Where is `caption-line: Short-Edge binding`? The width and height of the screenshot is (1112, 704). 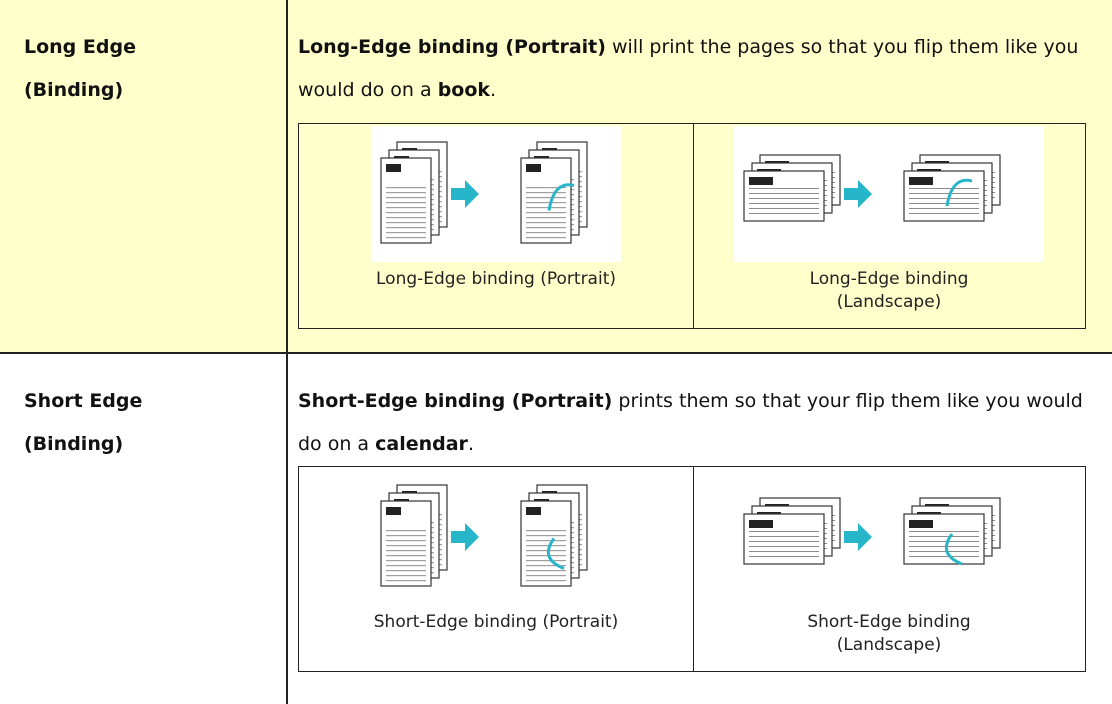 caption-line: Short-Edge binding is located at coordinates (889, 622).